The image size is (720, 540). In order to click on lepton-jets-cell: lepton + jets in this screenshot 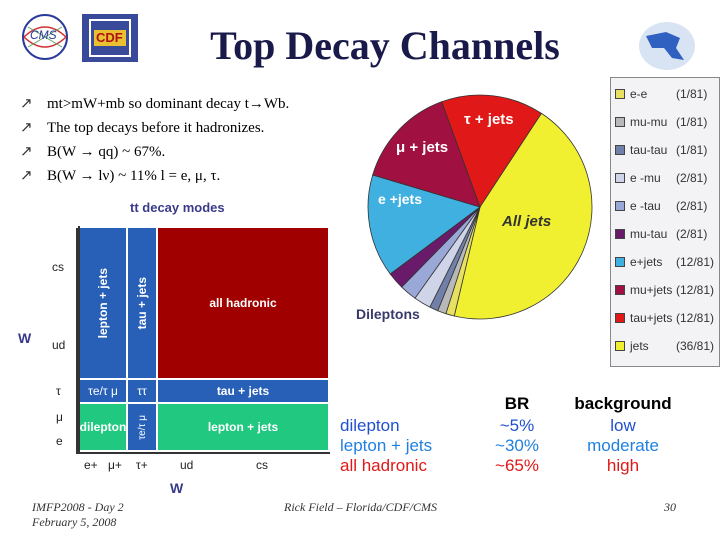, I will do `click(243, 427)`.